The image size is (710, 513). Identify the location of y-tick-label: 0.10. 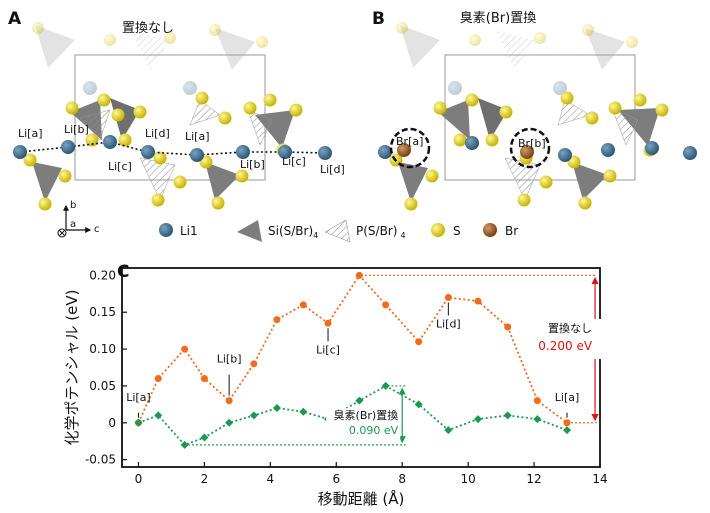
(102, 349).